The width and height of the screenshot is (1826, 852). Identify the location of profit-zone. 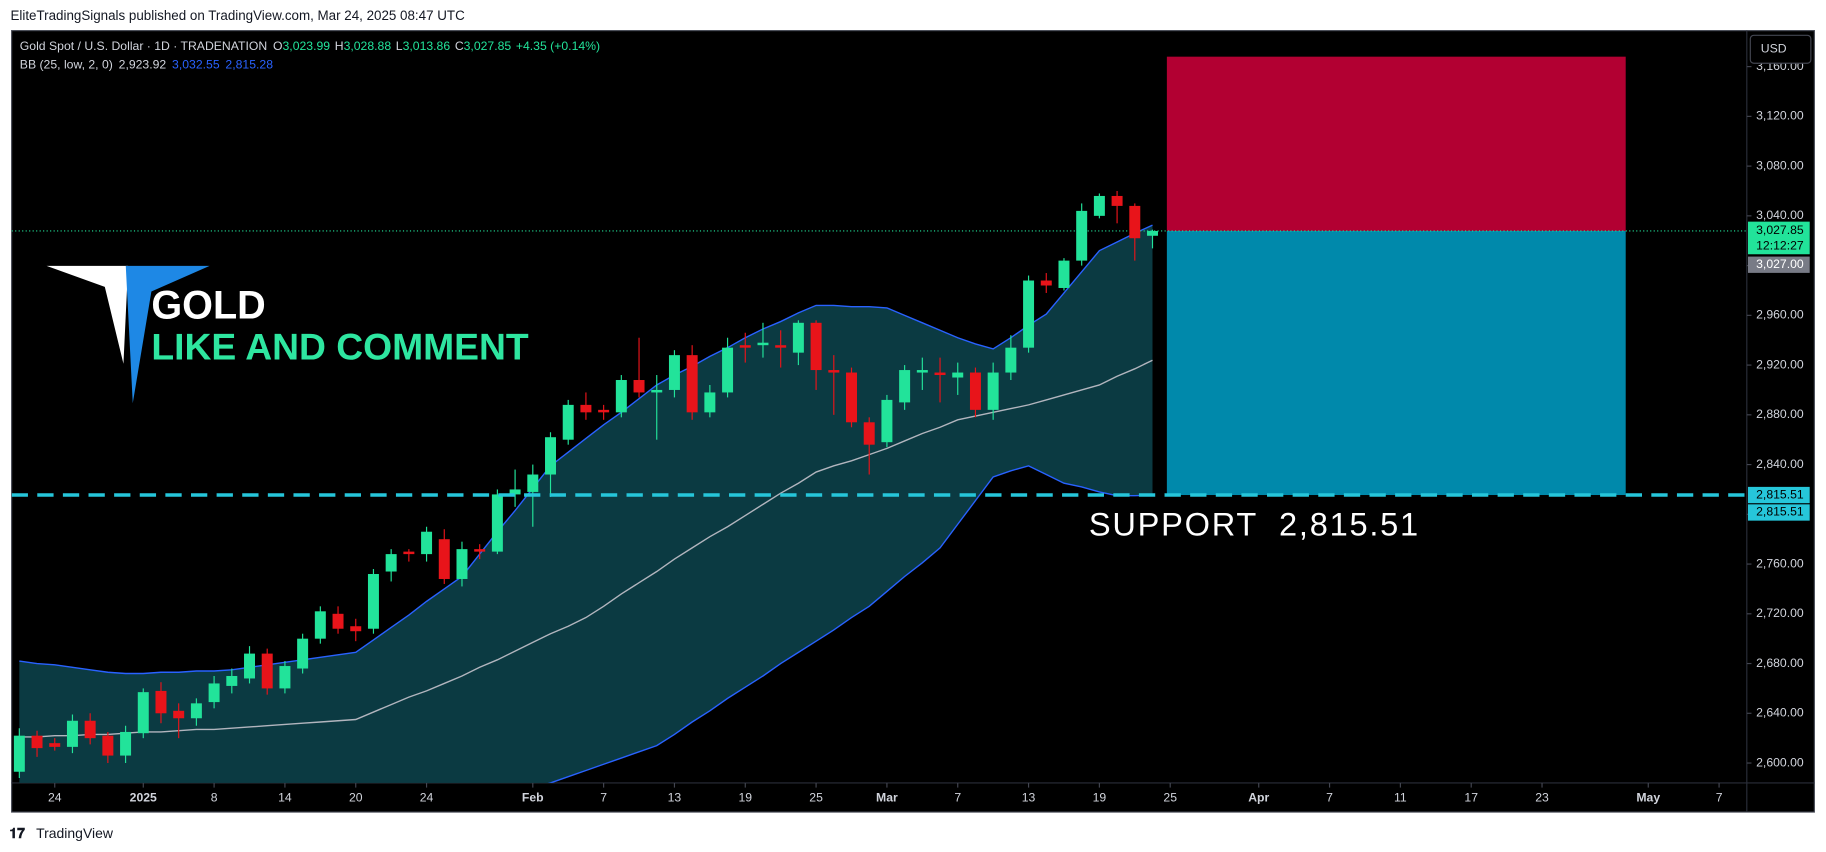
(1396, 363).